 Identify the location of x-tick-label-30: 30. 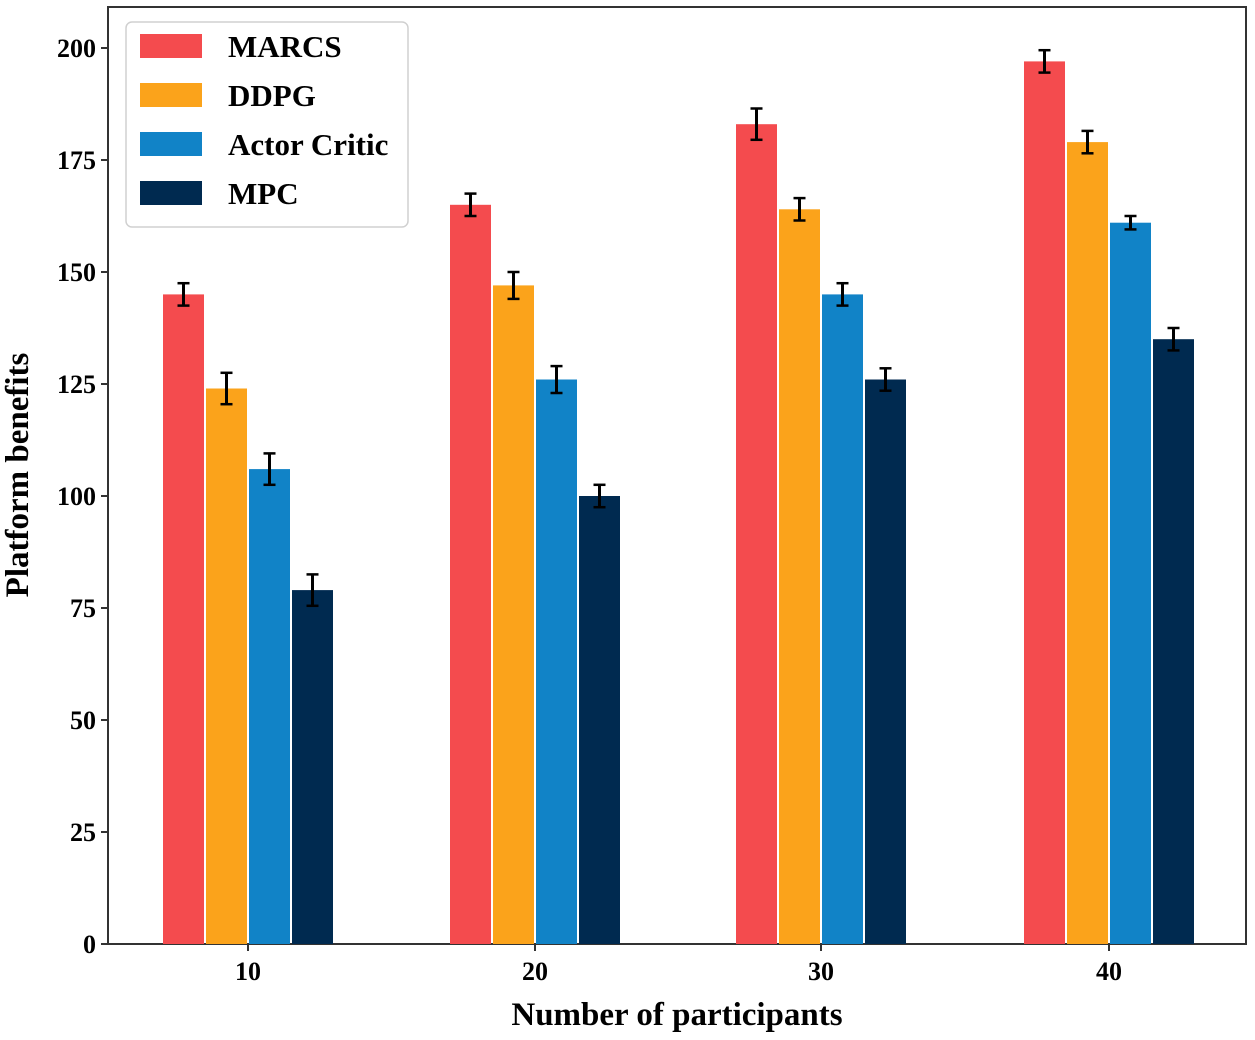
(821, 971).